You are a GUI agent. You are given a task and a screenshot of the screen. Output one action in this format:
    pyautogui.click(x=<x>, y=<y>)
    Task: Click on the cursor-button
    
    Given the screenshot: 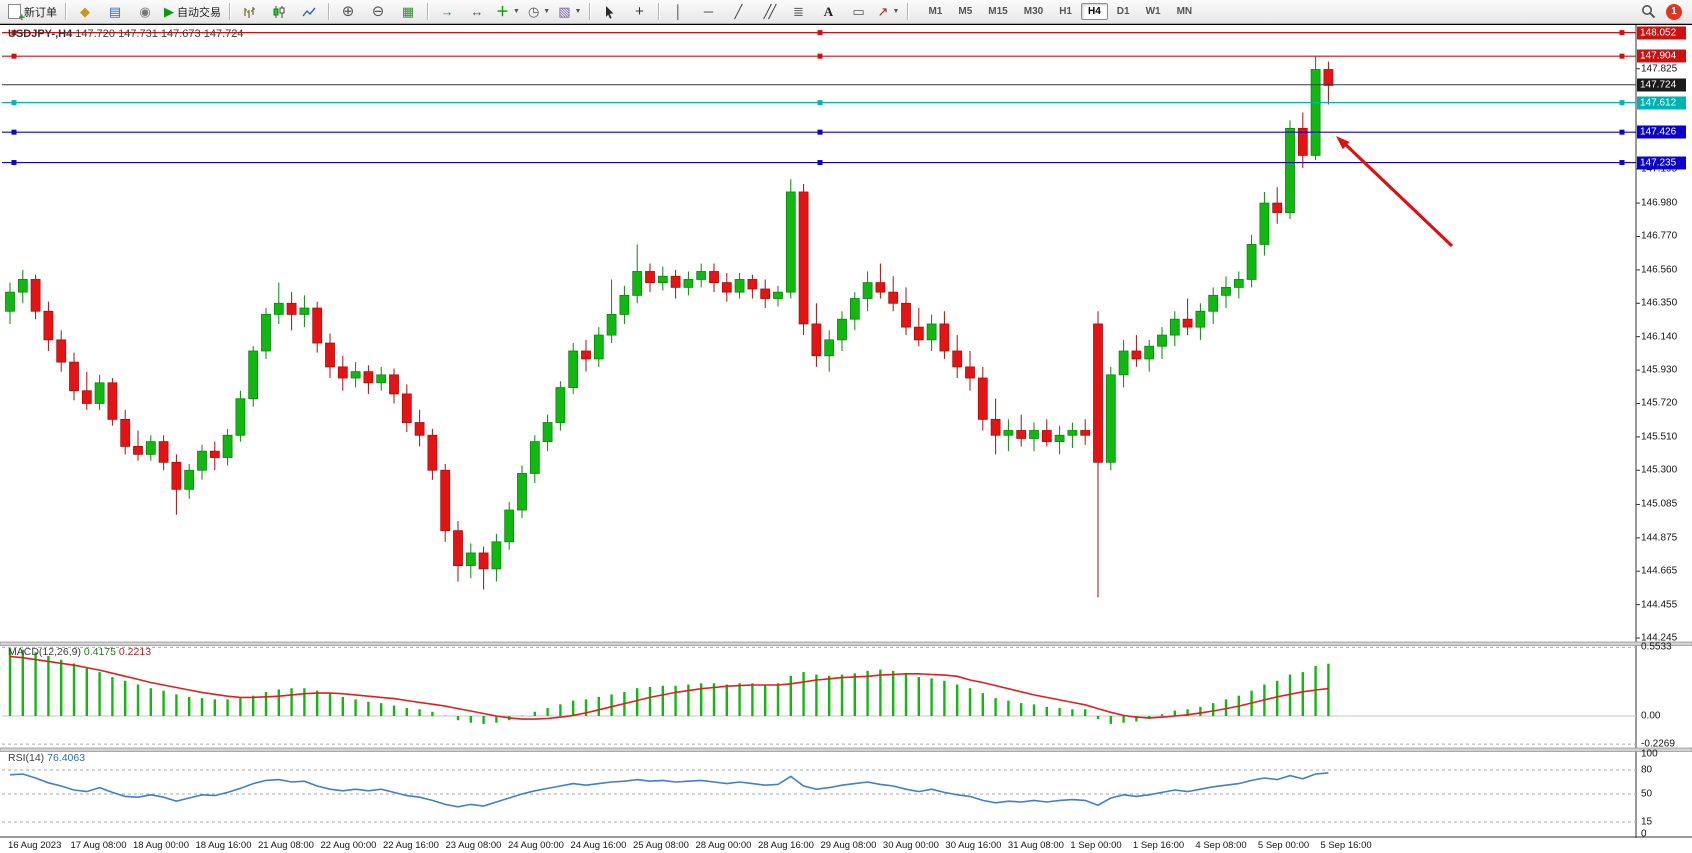 What is the action you would take?
    pyautogui.click(x=609, y=12)
    